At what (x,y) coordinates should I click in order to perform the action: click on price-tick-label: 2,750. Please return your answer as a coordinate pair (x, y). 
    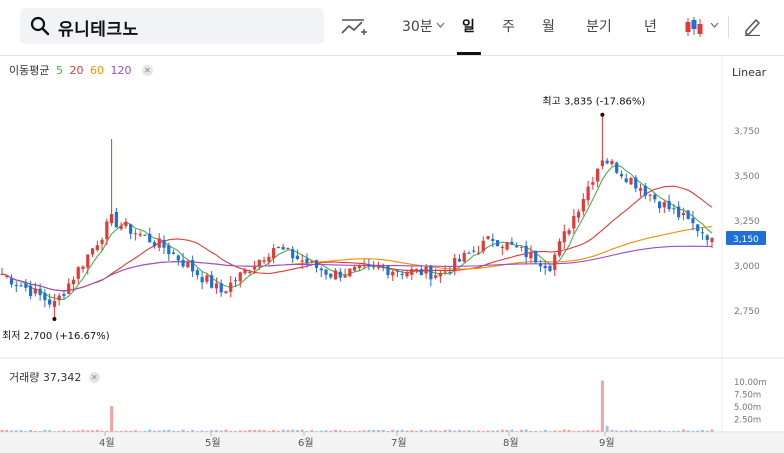
    Looking at the image, I should click on (747, 312).